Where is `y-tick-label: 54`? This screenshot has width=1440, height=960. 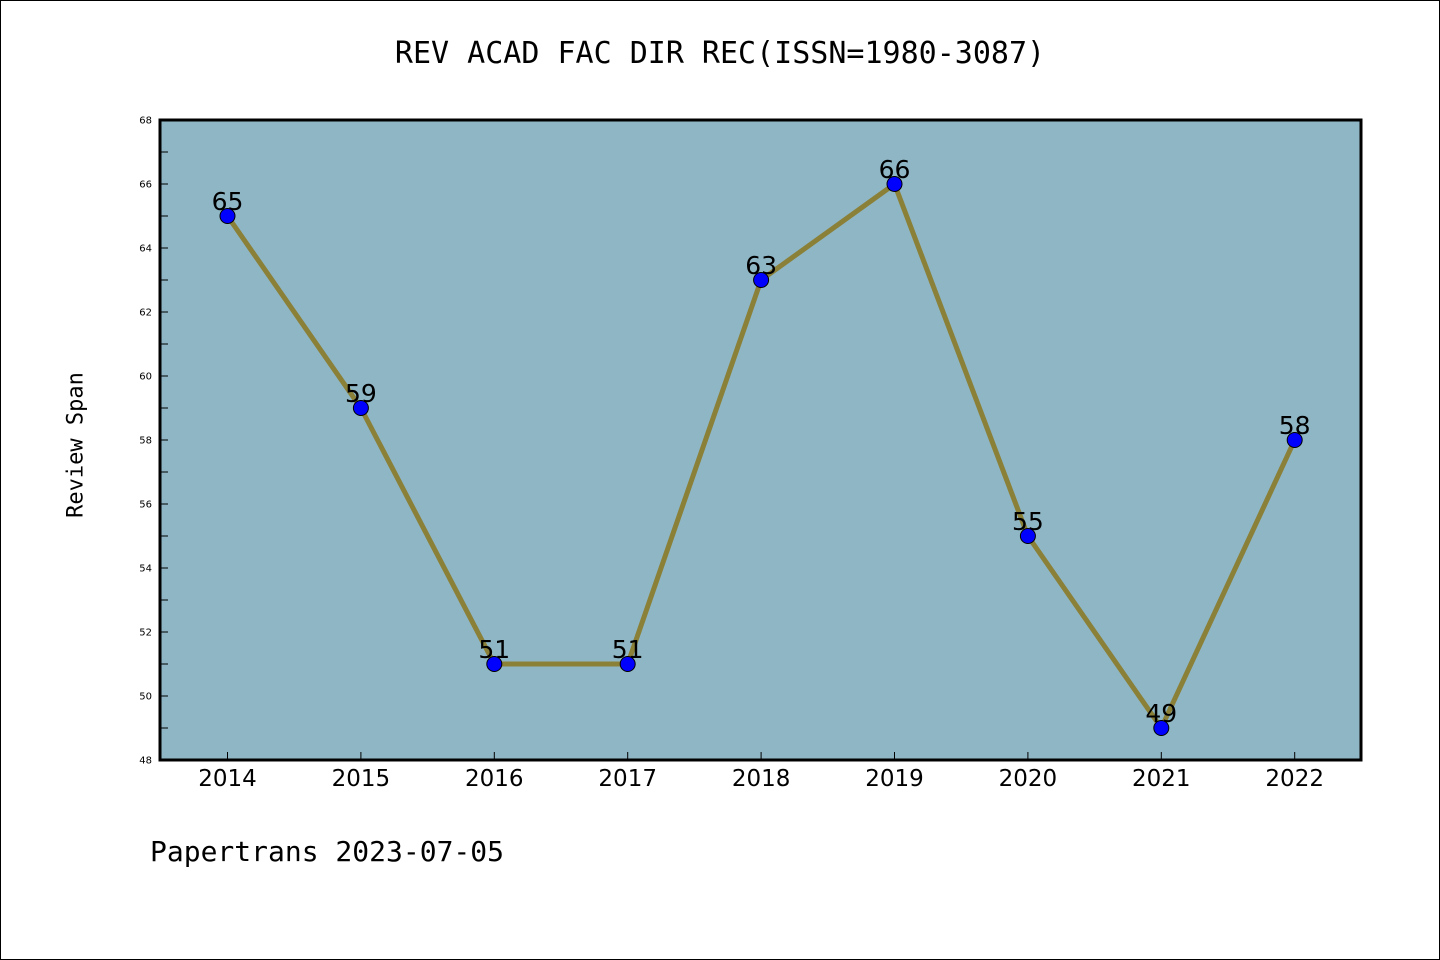
y-tick-label: 54 is located at coordinates (145, 569).